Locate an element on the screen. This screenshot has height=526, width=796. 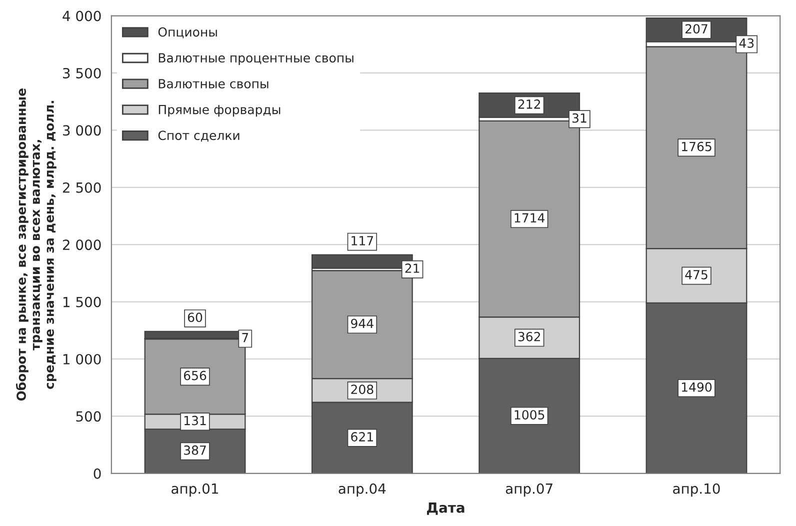
data-label: 60 is located at coordinates (195, 317).